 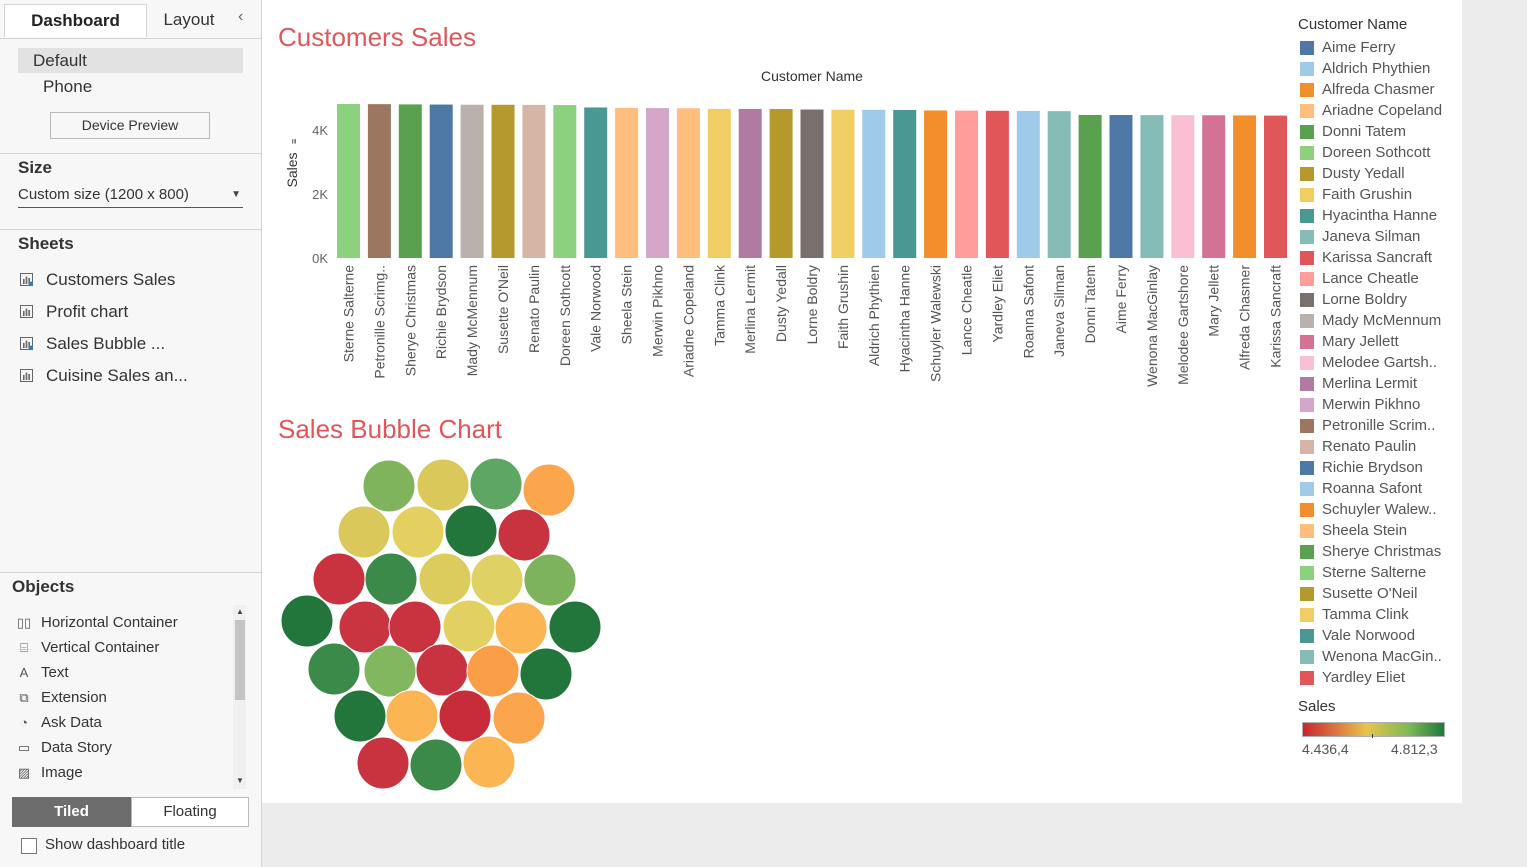 I want to click on legend-item-label: Renato Paulin, so click(x=1369, y=446).